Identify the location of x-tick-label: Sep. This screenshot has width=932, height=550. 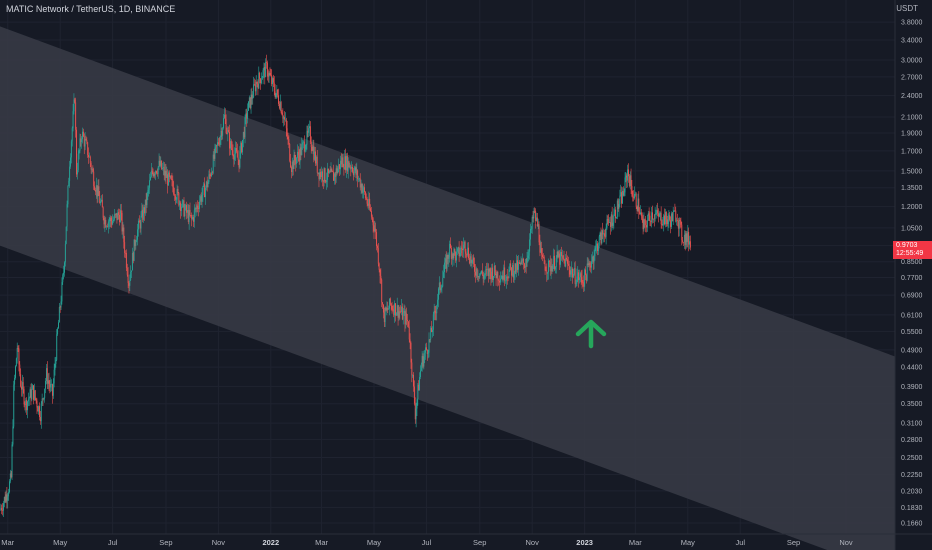
(165, 542).